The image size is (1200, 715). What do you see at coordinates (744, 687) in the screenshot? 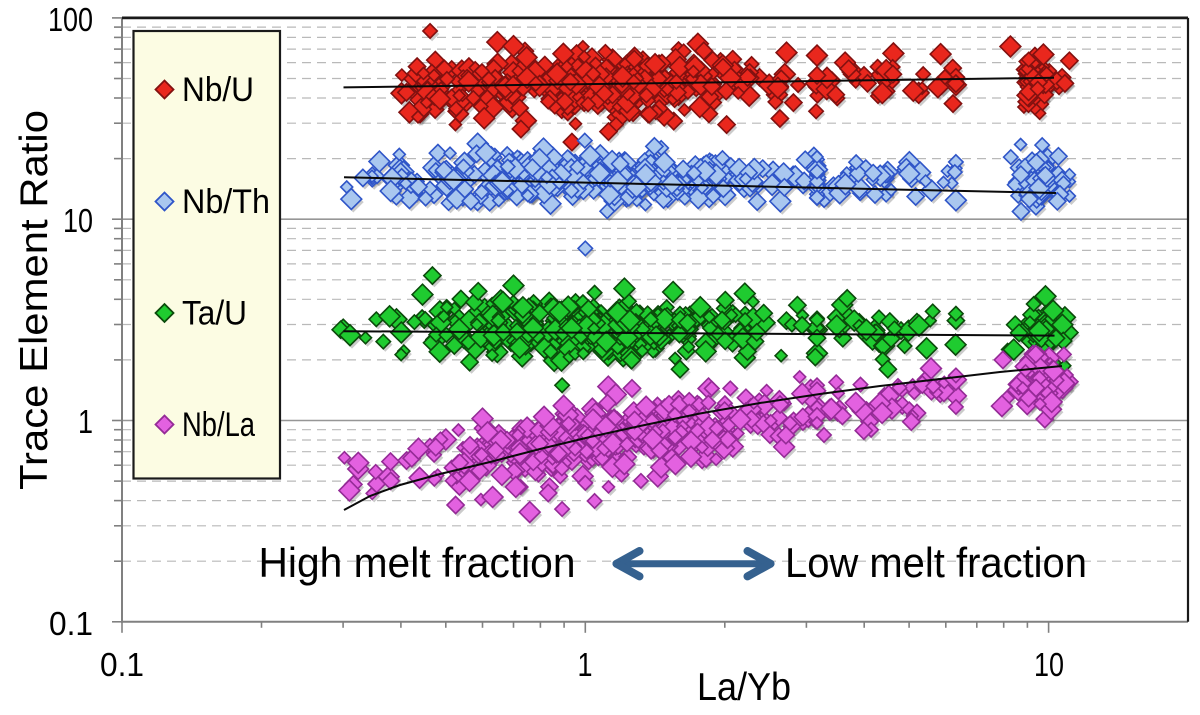
I see `svg-text: La/Yb` at bounding box center [744, 687].